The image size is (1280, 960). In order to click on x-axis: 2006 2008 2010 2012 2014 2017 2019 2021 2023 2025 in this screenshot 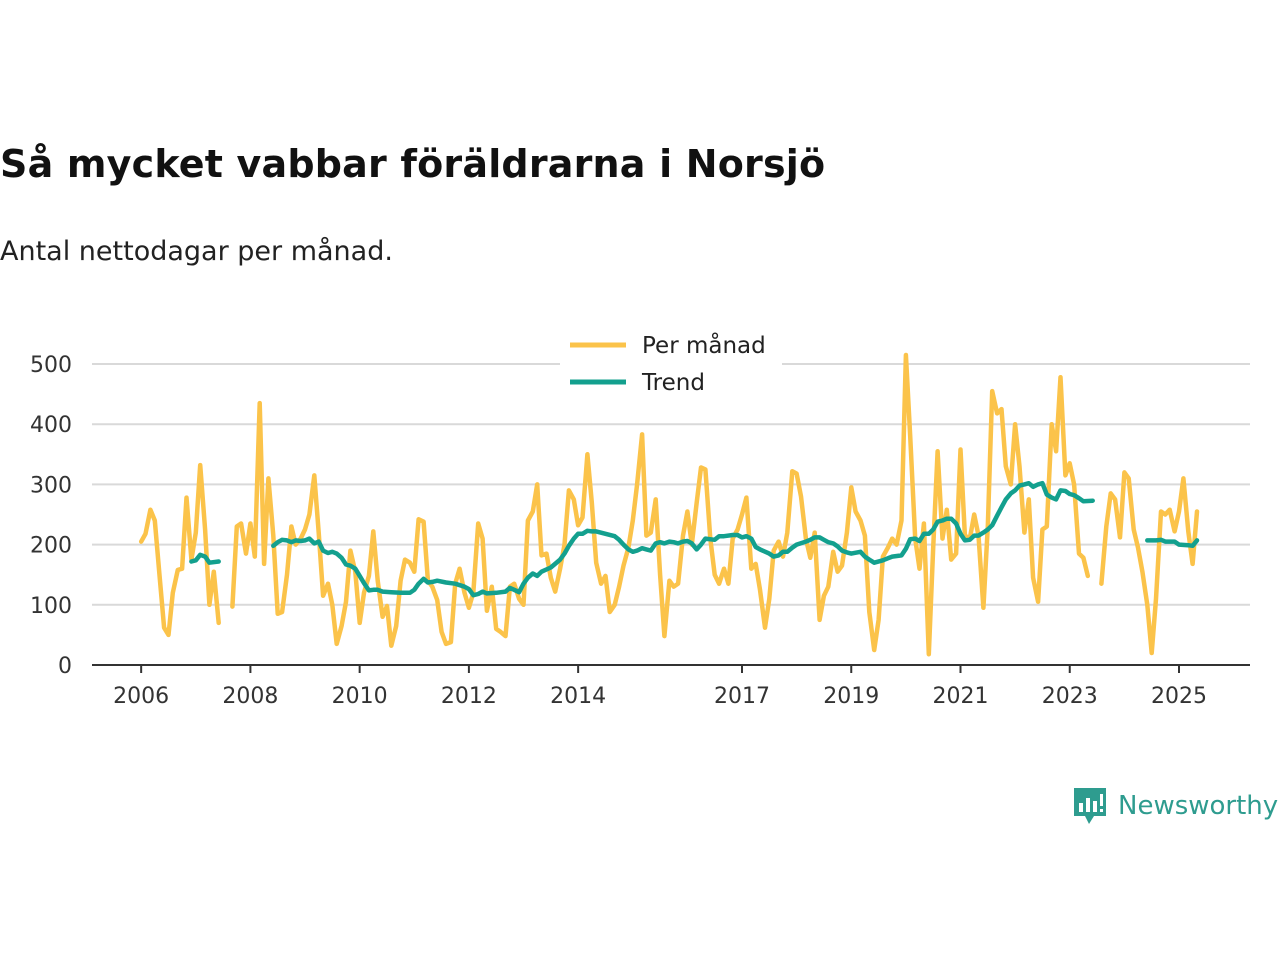, I will do `click(671, 686)`.